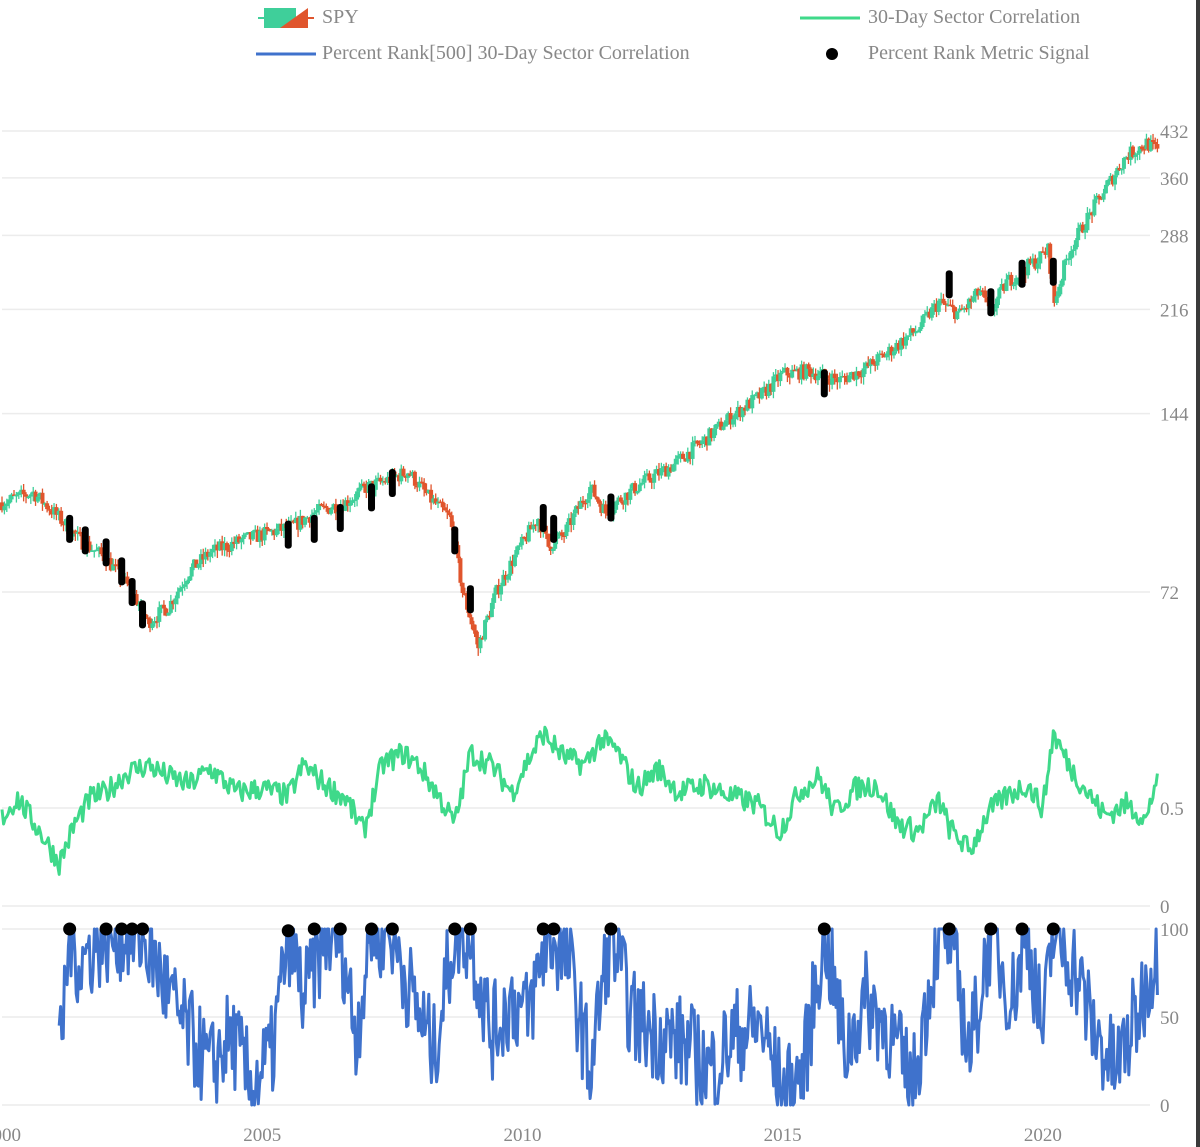 This screenshot has width=1200, height=1147. What do you see at coordinates (1174, 179) in the screenshot?
I see `price-tick-label: 360` at bounding box center [1174, 179].